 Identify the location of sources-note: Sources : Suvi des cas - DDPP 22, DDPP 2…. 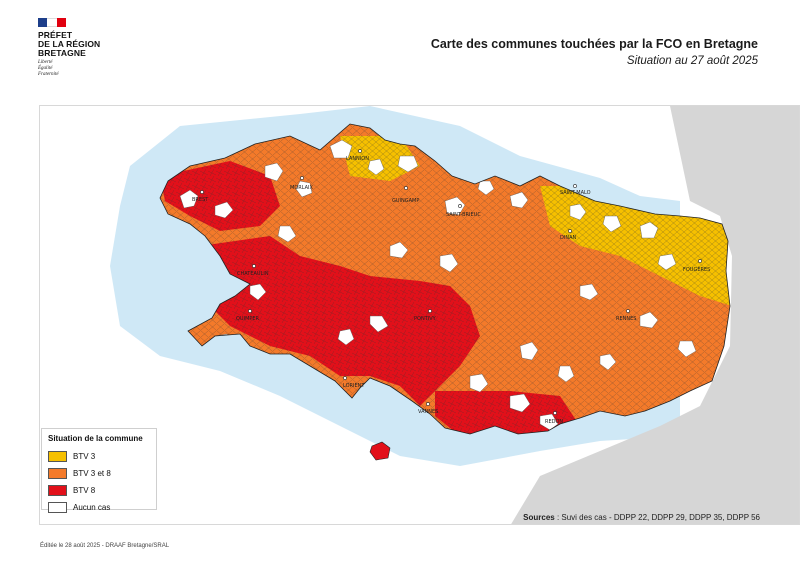
(641, 517).